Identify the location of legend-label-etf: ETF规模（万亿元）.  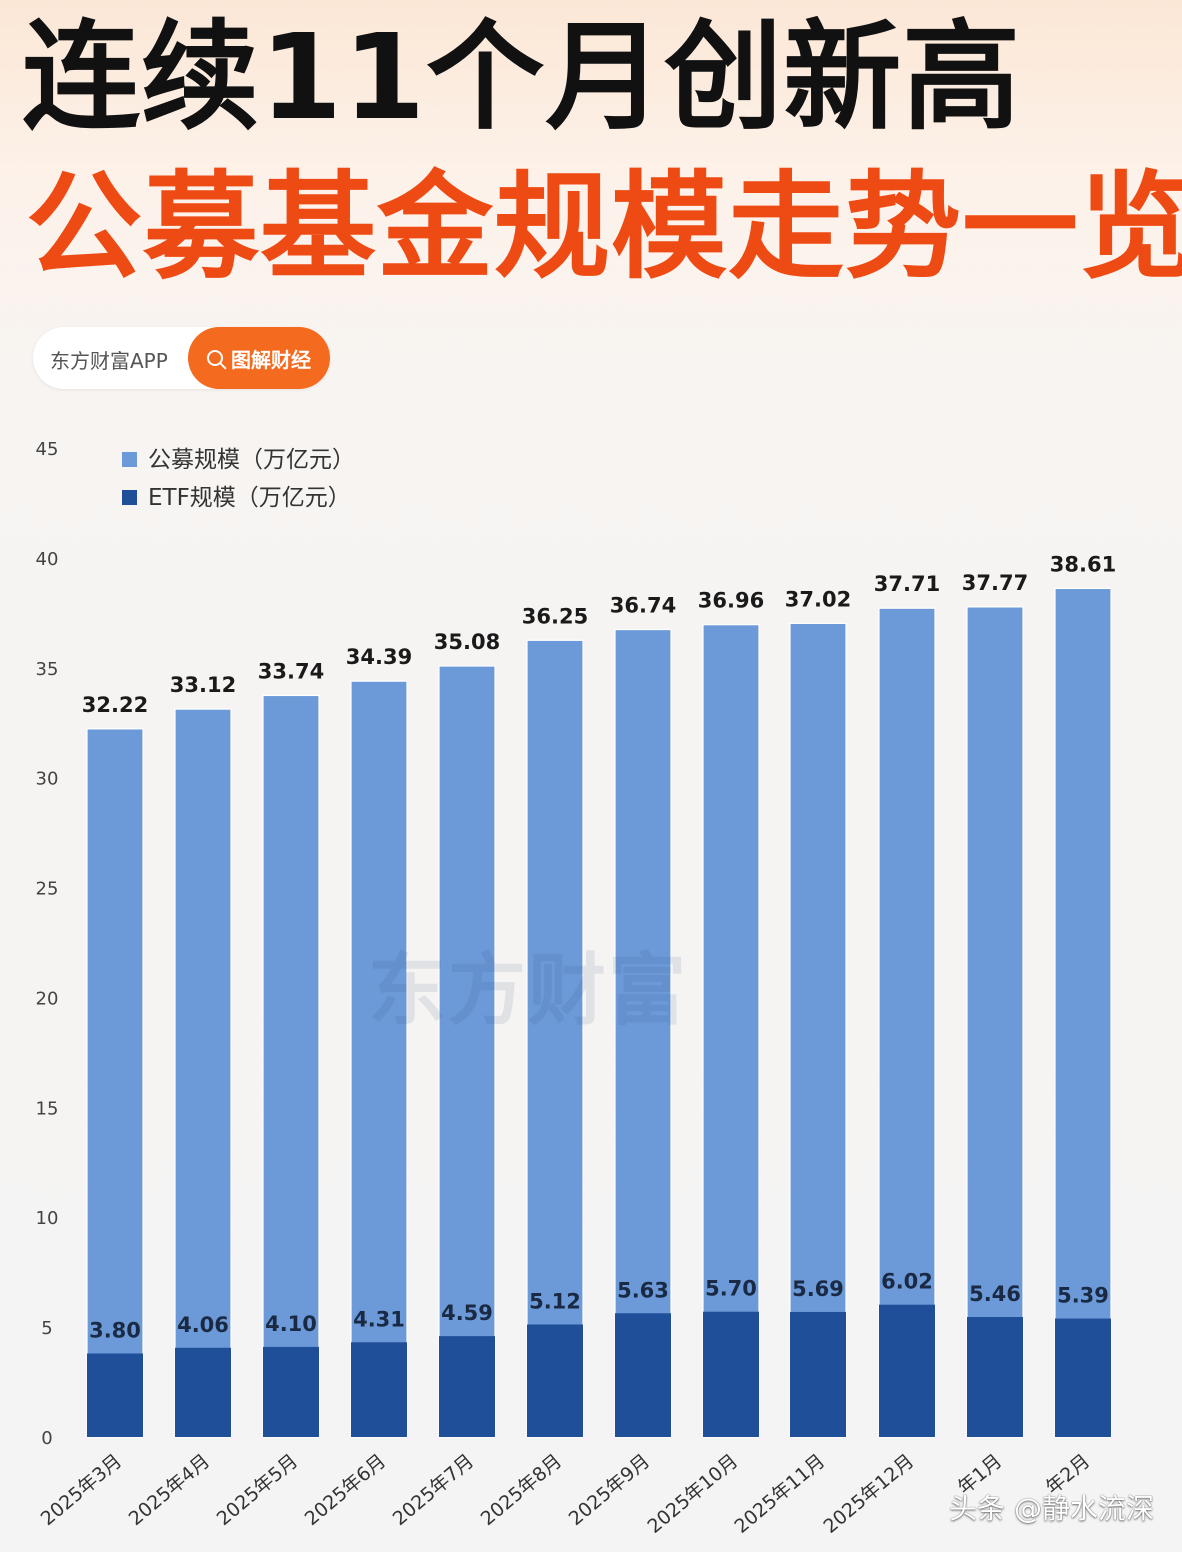
(249, 498).